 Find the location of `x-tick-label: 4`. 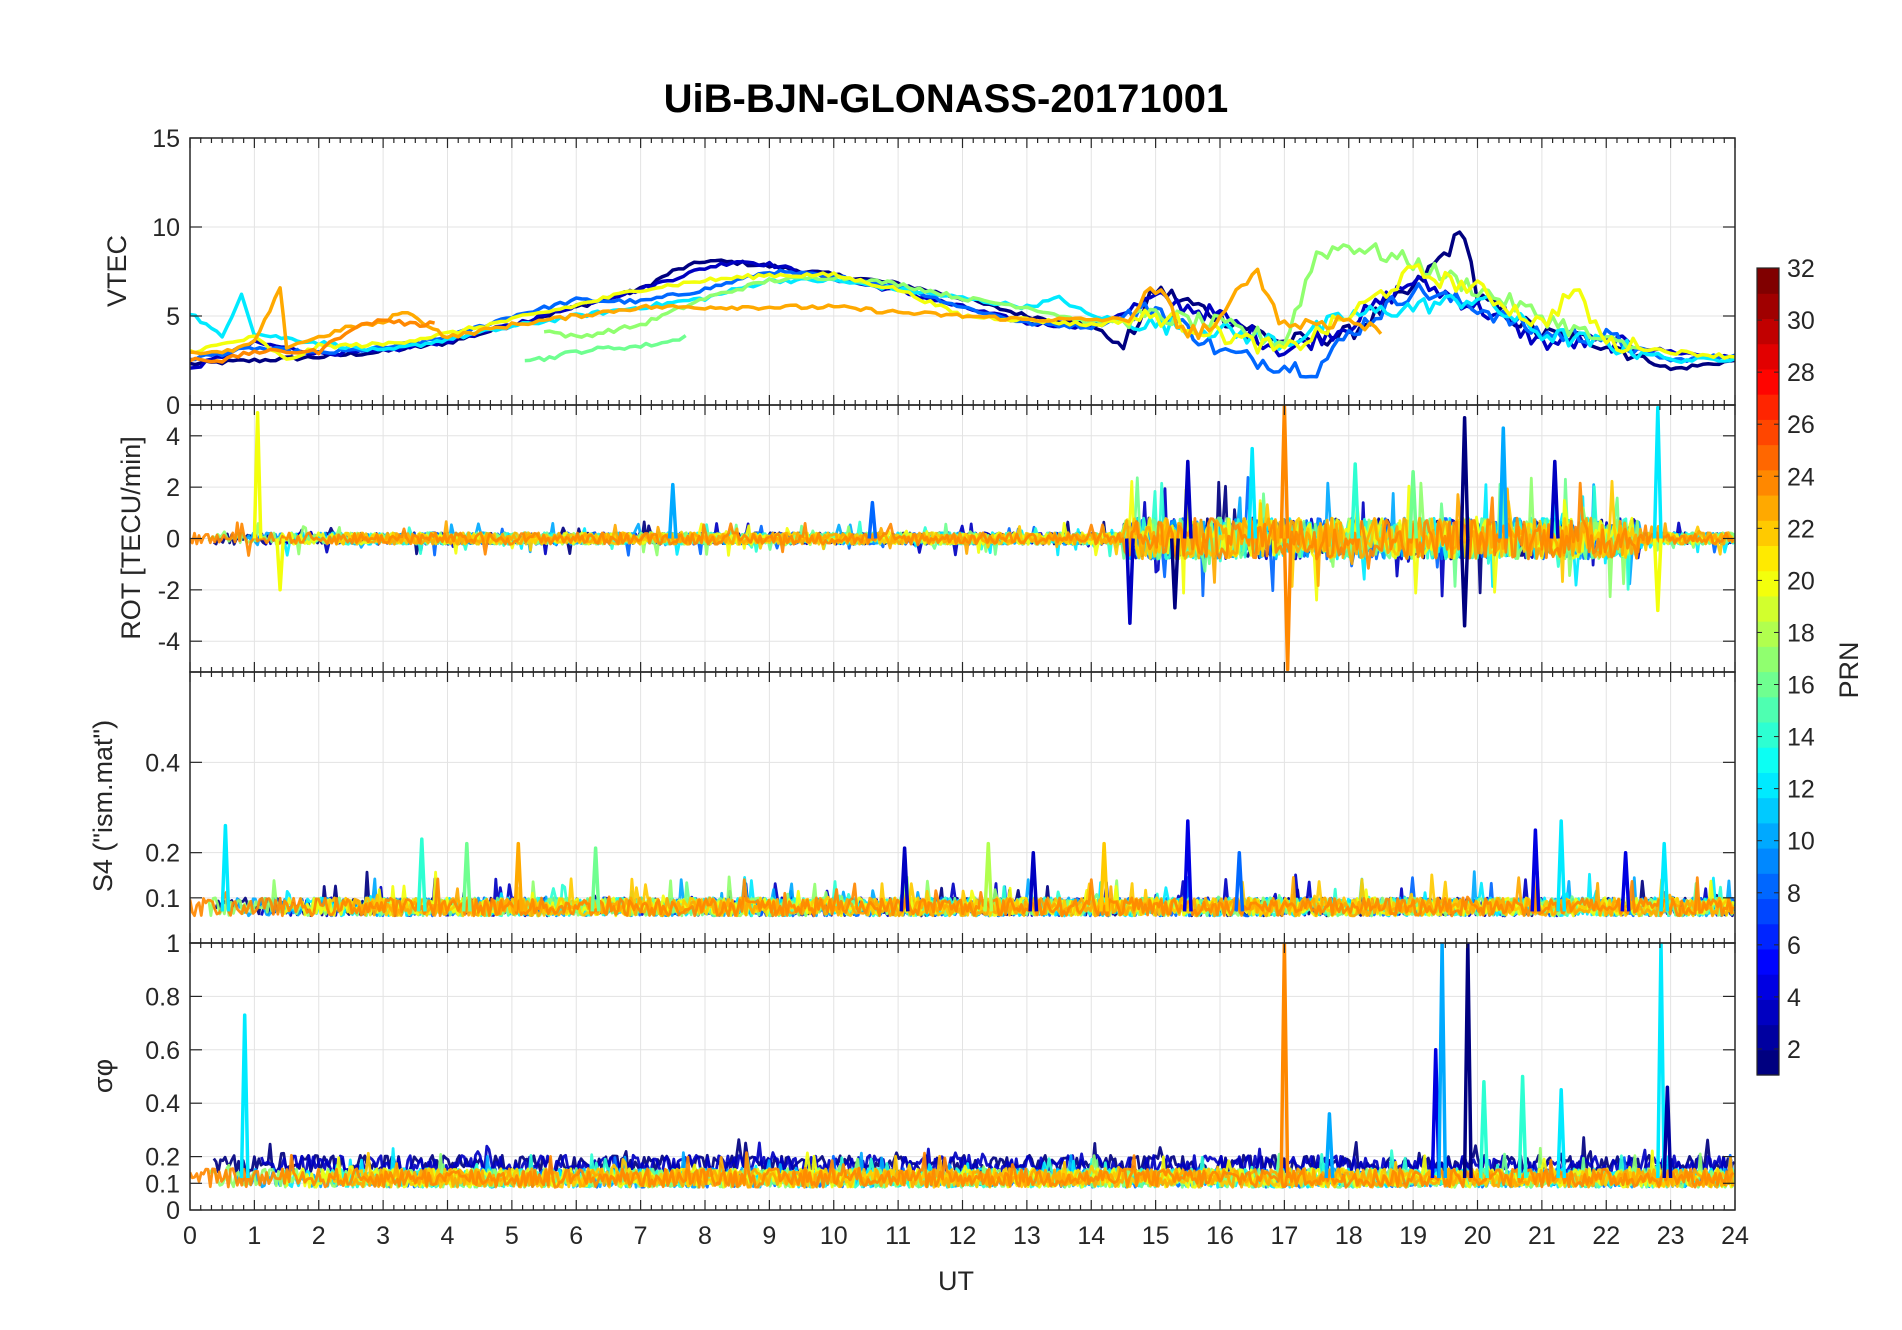

x-tick-label: 4 is located at coordinates (448, 1236).